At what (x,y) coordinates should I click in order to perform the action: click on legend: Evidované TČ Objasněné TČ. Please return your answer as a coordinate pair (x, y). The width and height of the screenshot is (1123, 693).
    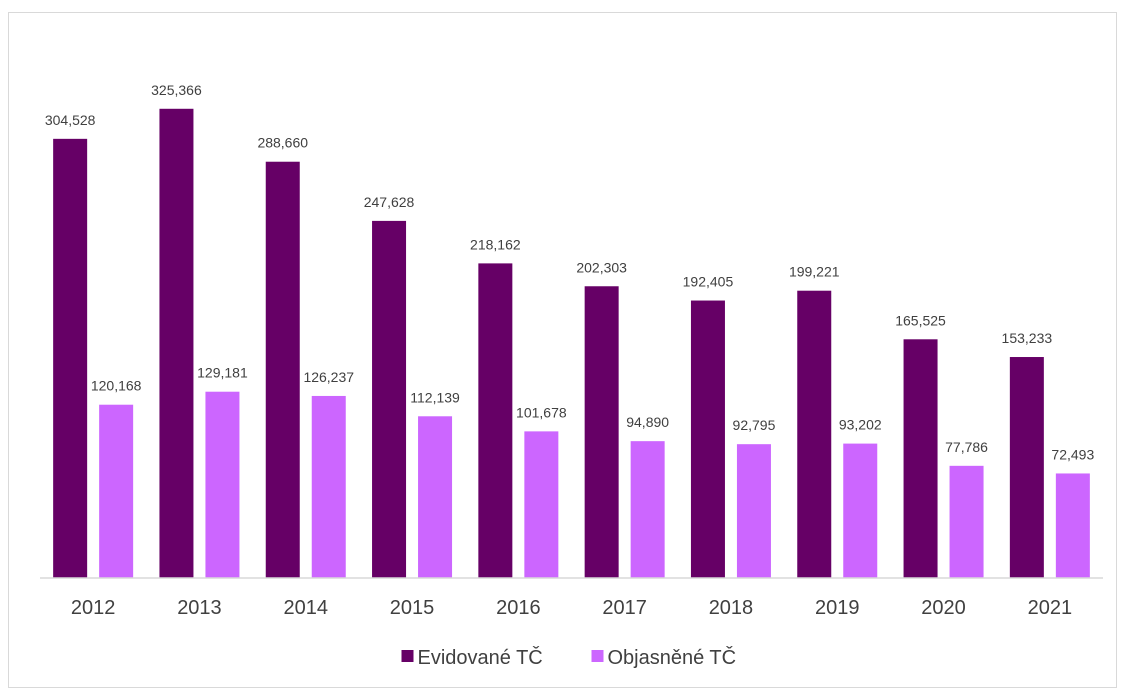
    Looking at the image, I should click on (569, 657).